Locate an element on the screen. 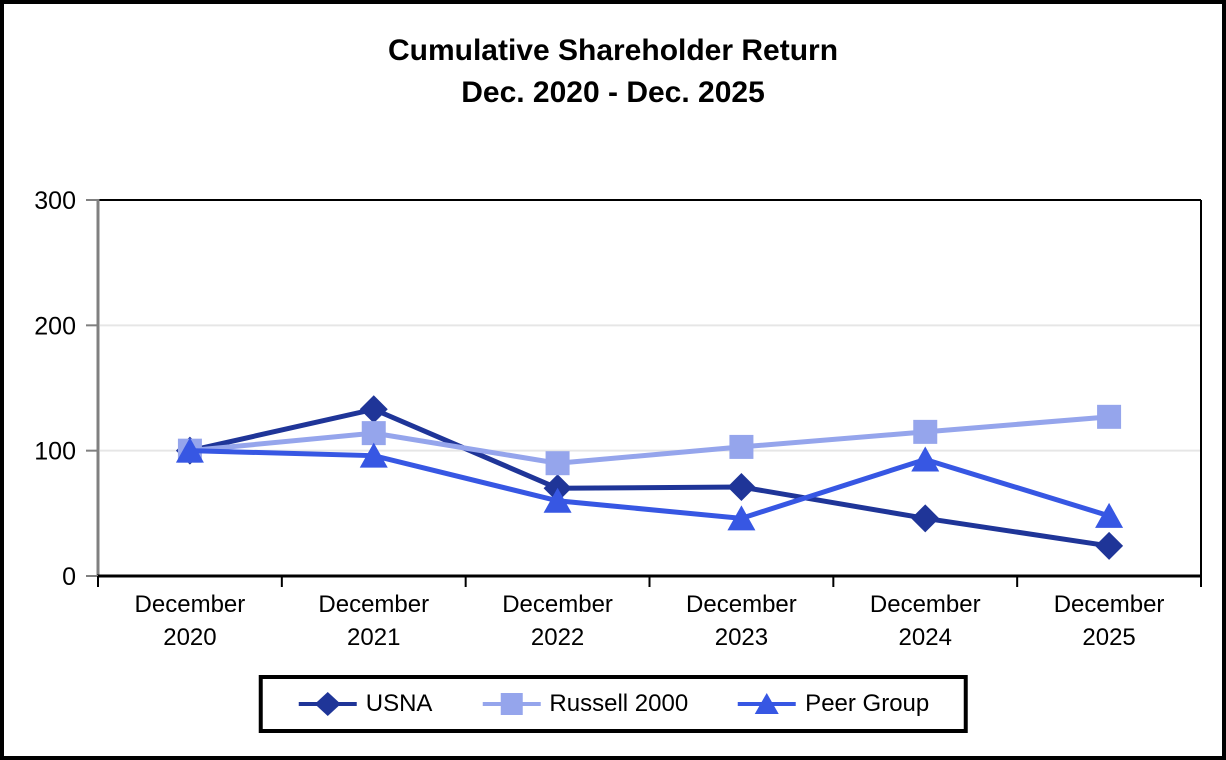  chart-title-line2: Dec. 2020 - Dec. 2025 is located at coordinates (613, 92).